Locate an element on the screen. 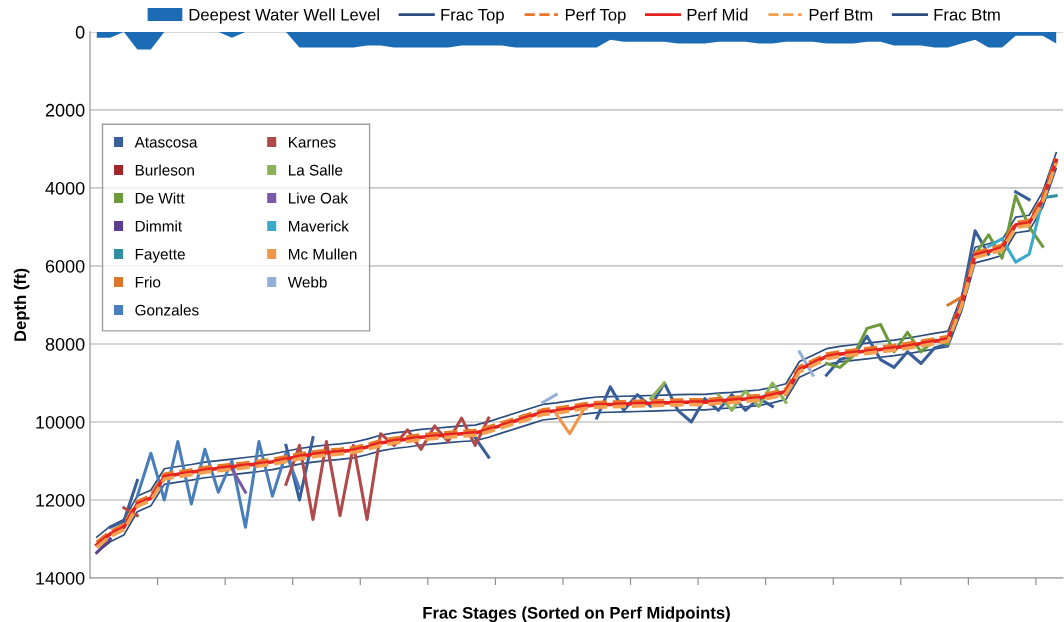  legend-label: Mc Mullen is located at coordinates (323, 254).